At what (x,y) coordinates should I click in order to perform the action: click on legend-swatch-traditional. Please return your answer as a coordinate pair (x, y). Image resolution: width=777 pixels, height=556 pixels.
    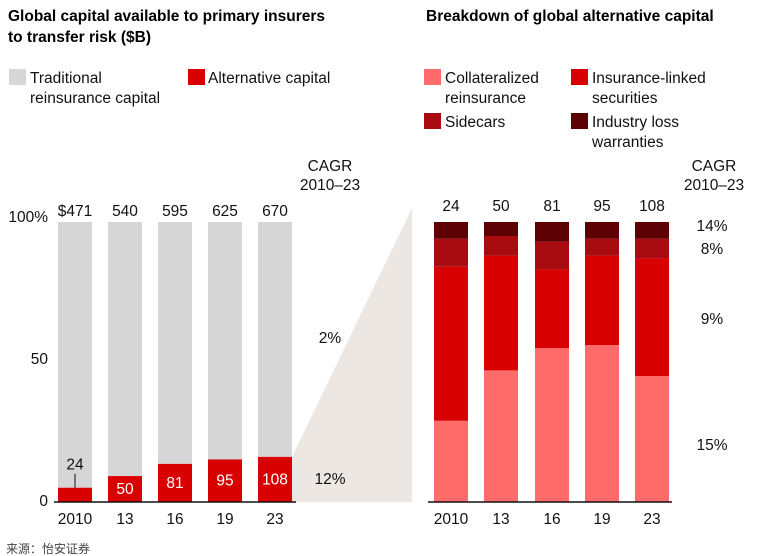
    Looking at the image, I should click on (17, 77).